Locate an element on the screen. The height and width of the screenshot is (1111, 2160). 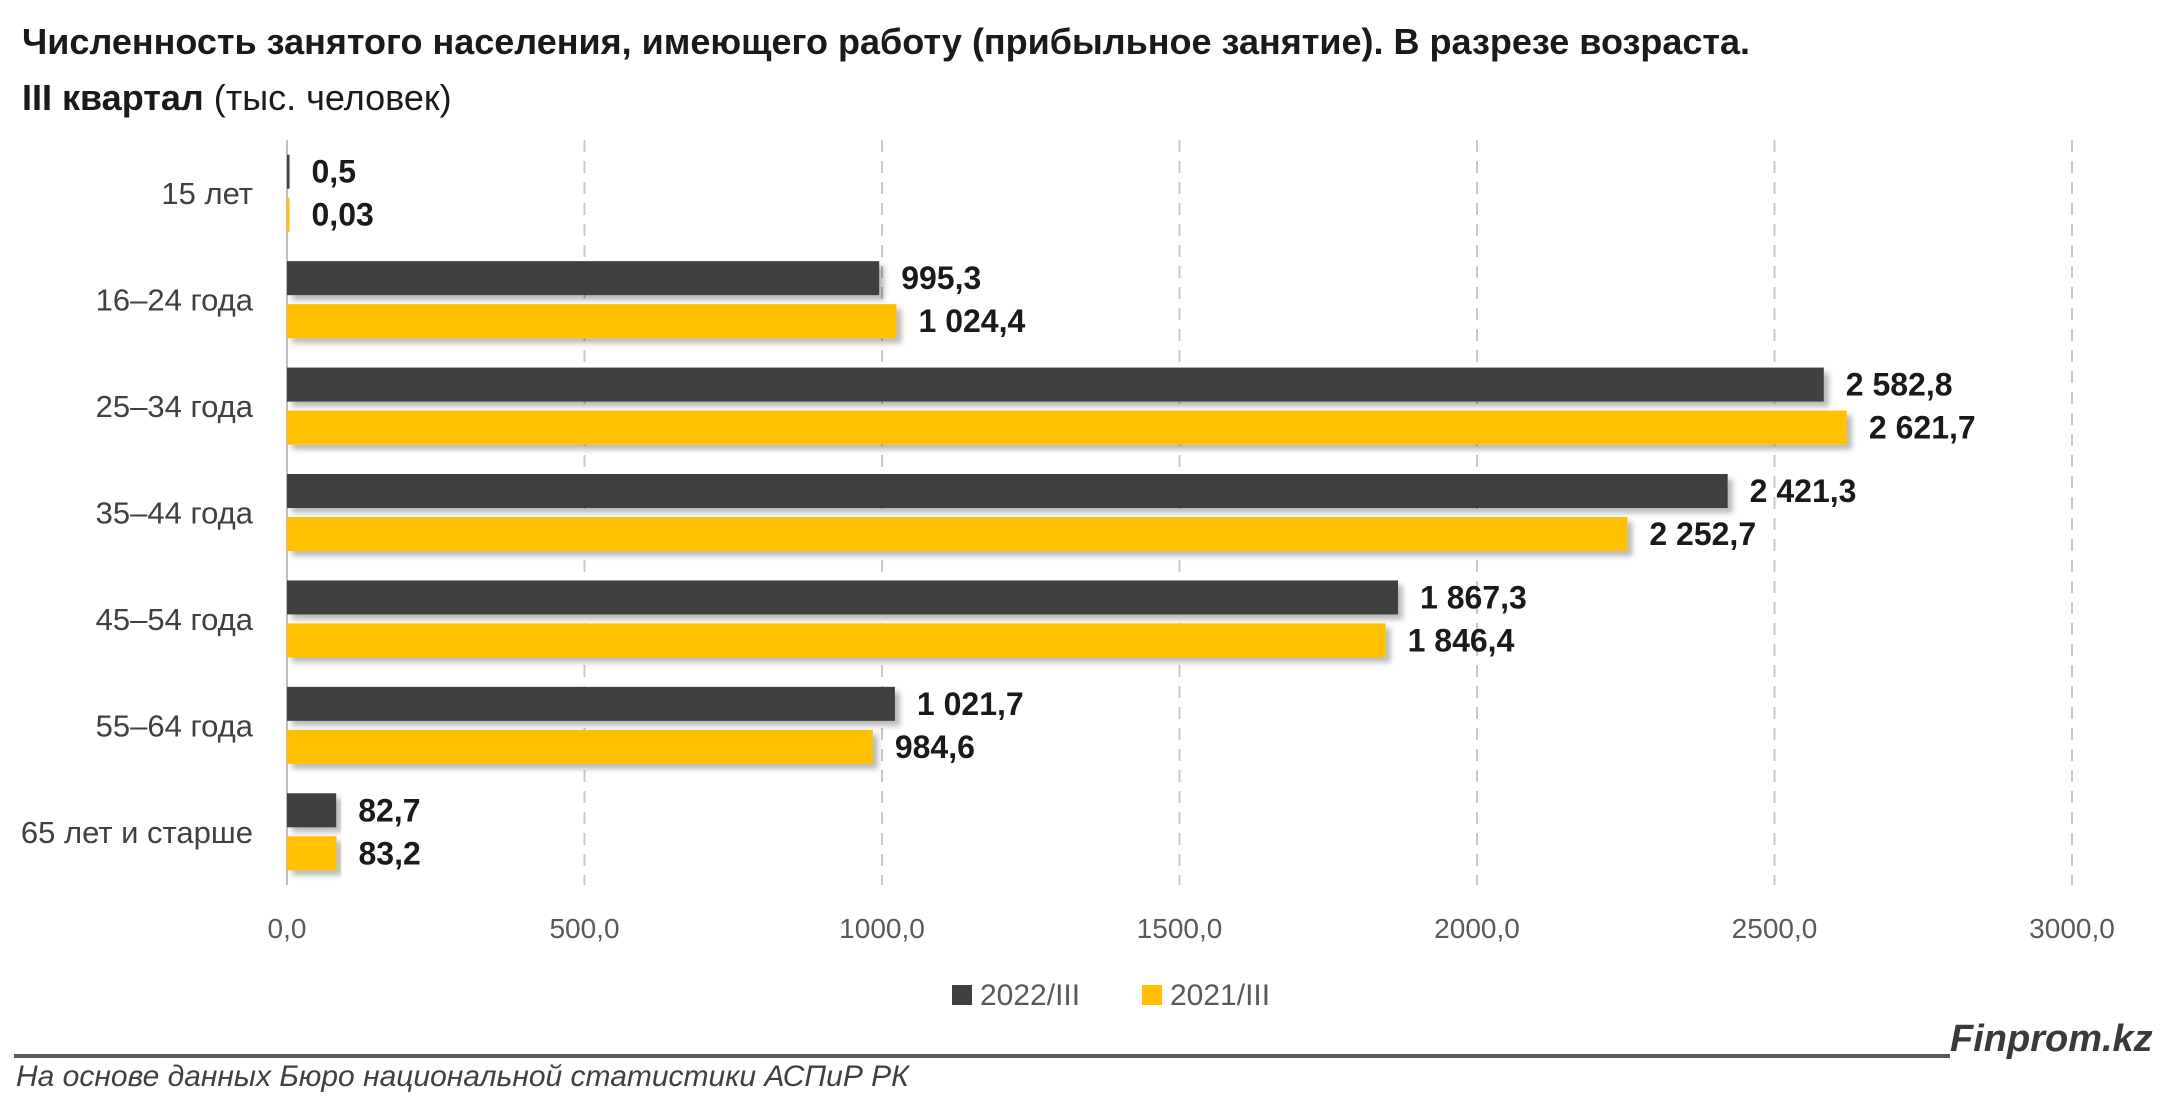
category-label: 25–34 года is located at coordinates (175, 406).